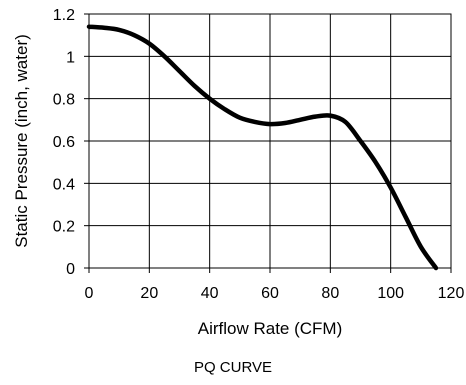 This screenshot has width=466, height=385. What do you see at coordinates (270, 328) in the screenshot?
I see `x-axis-label: Airflow Rate (CFM)` at bounding box center [270, 328].